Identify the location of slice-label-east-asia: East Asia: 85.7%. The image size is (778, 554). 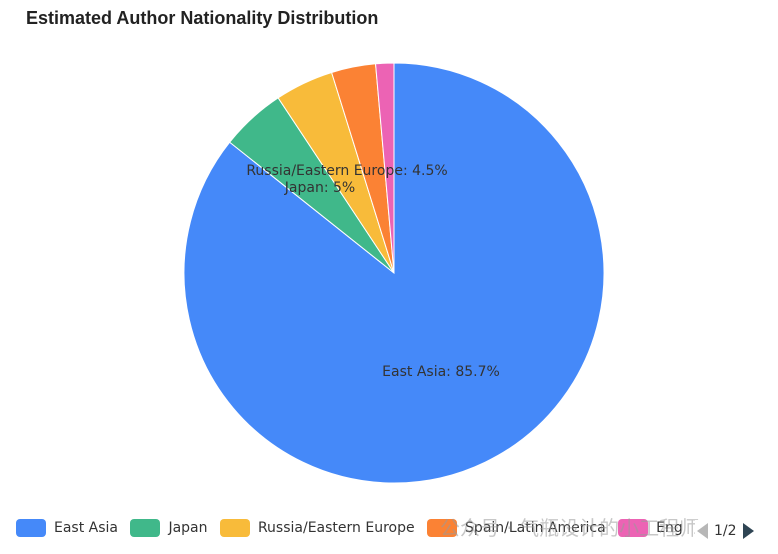
(441, 372).